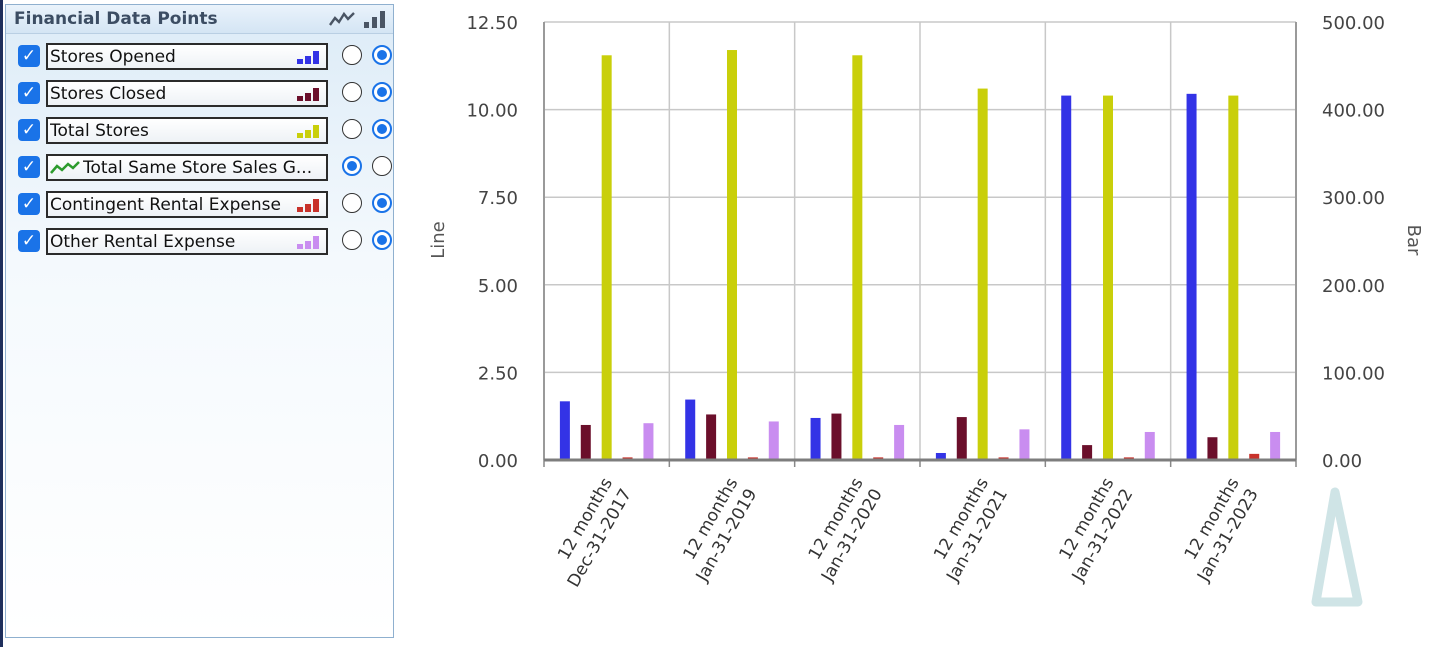 This screenshot has height=647, width=1456. I want to click on checkbox-total-stores: ✓, so click(29, 130).